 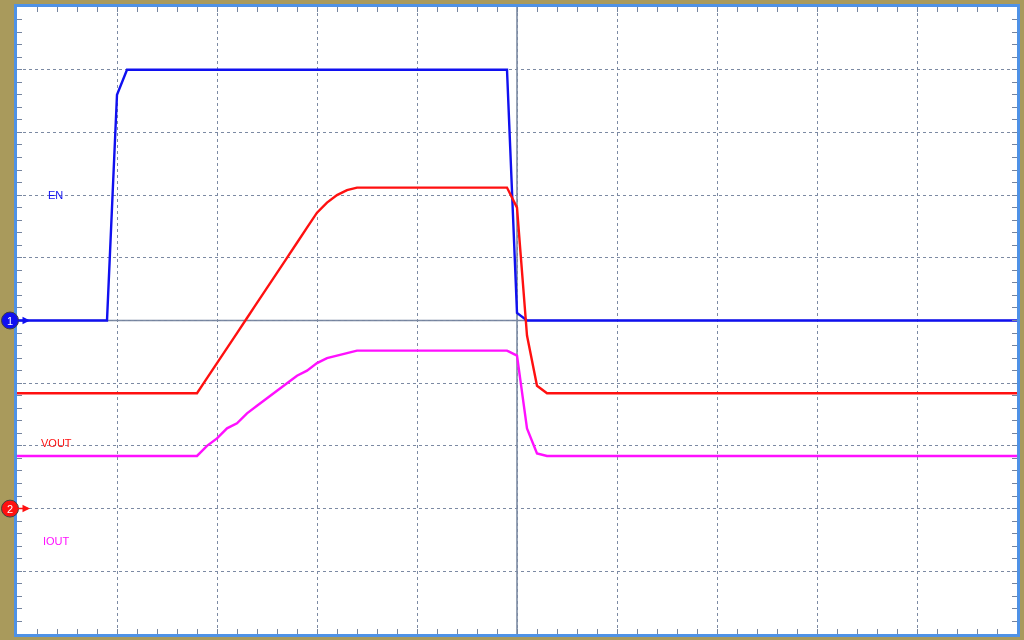 I want to click on text: EN, so click(x=56, y=195).